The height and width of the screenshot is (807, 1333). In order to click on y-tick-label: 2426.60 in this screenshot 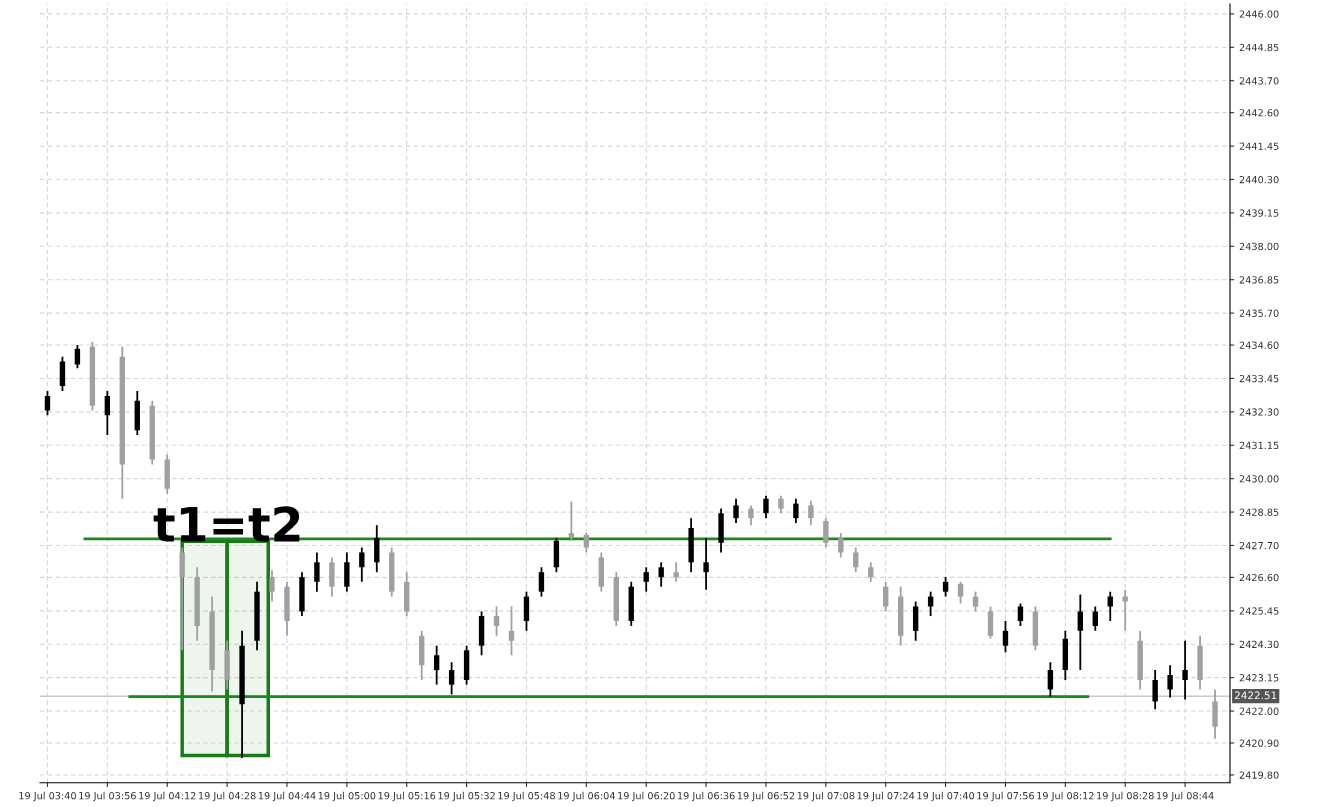, I will do `click(1259, 577)`.